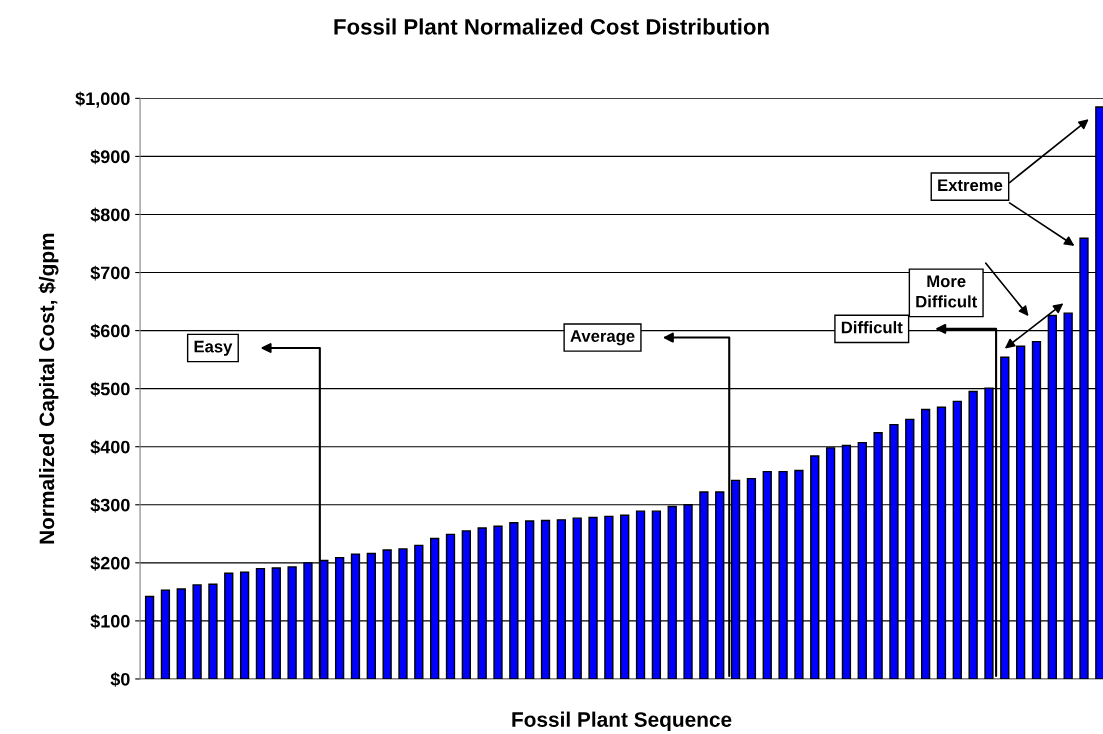 The image size is (1103, 734). Describe the element at coordinates (213, 348) in the screenshot. I see `annotation: Easy` at that location.